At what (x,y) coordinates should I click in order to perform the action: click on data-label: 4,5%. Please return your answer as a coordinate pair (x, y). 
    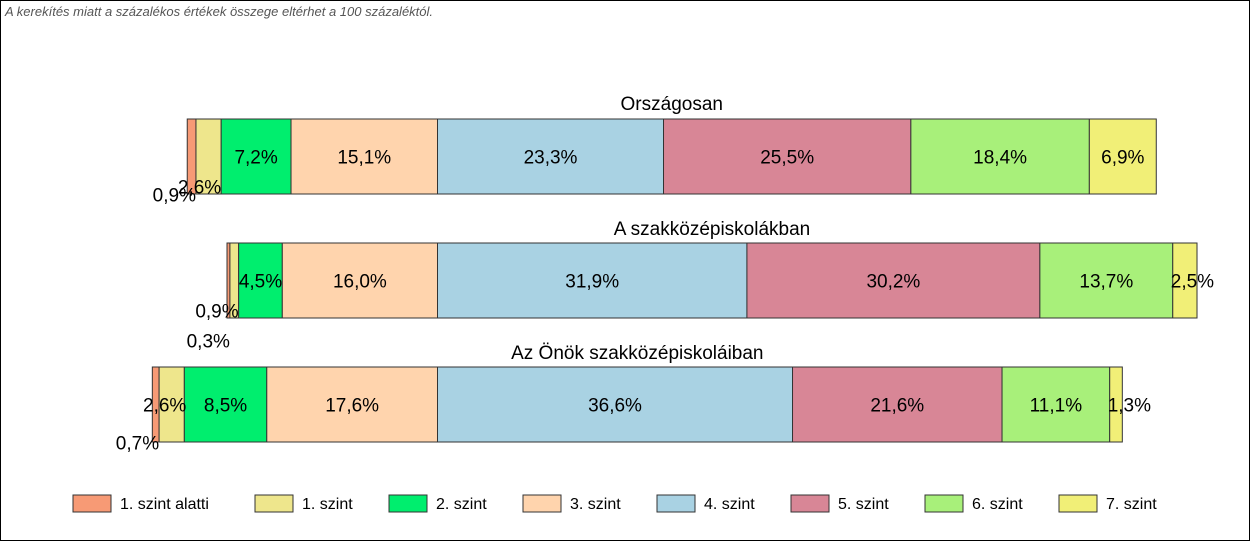
    Looking at the image, I should click on (260, 282).